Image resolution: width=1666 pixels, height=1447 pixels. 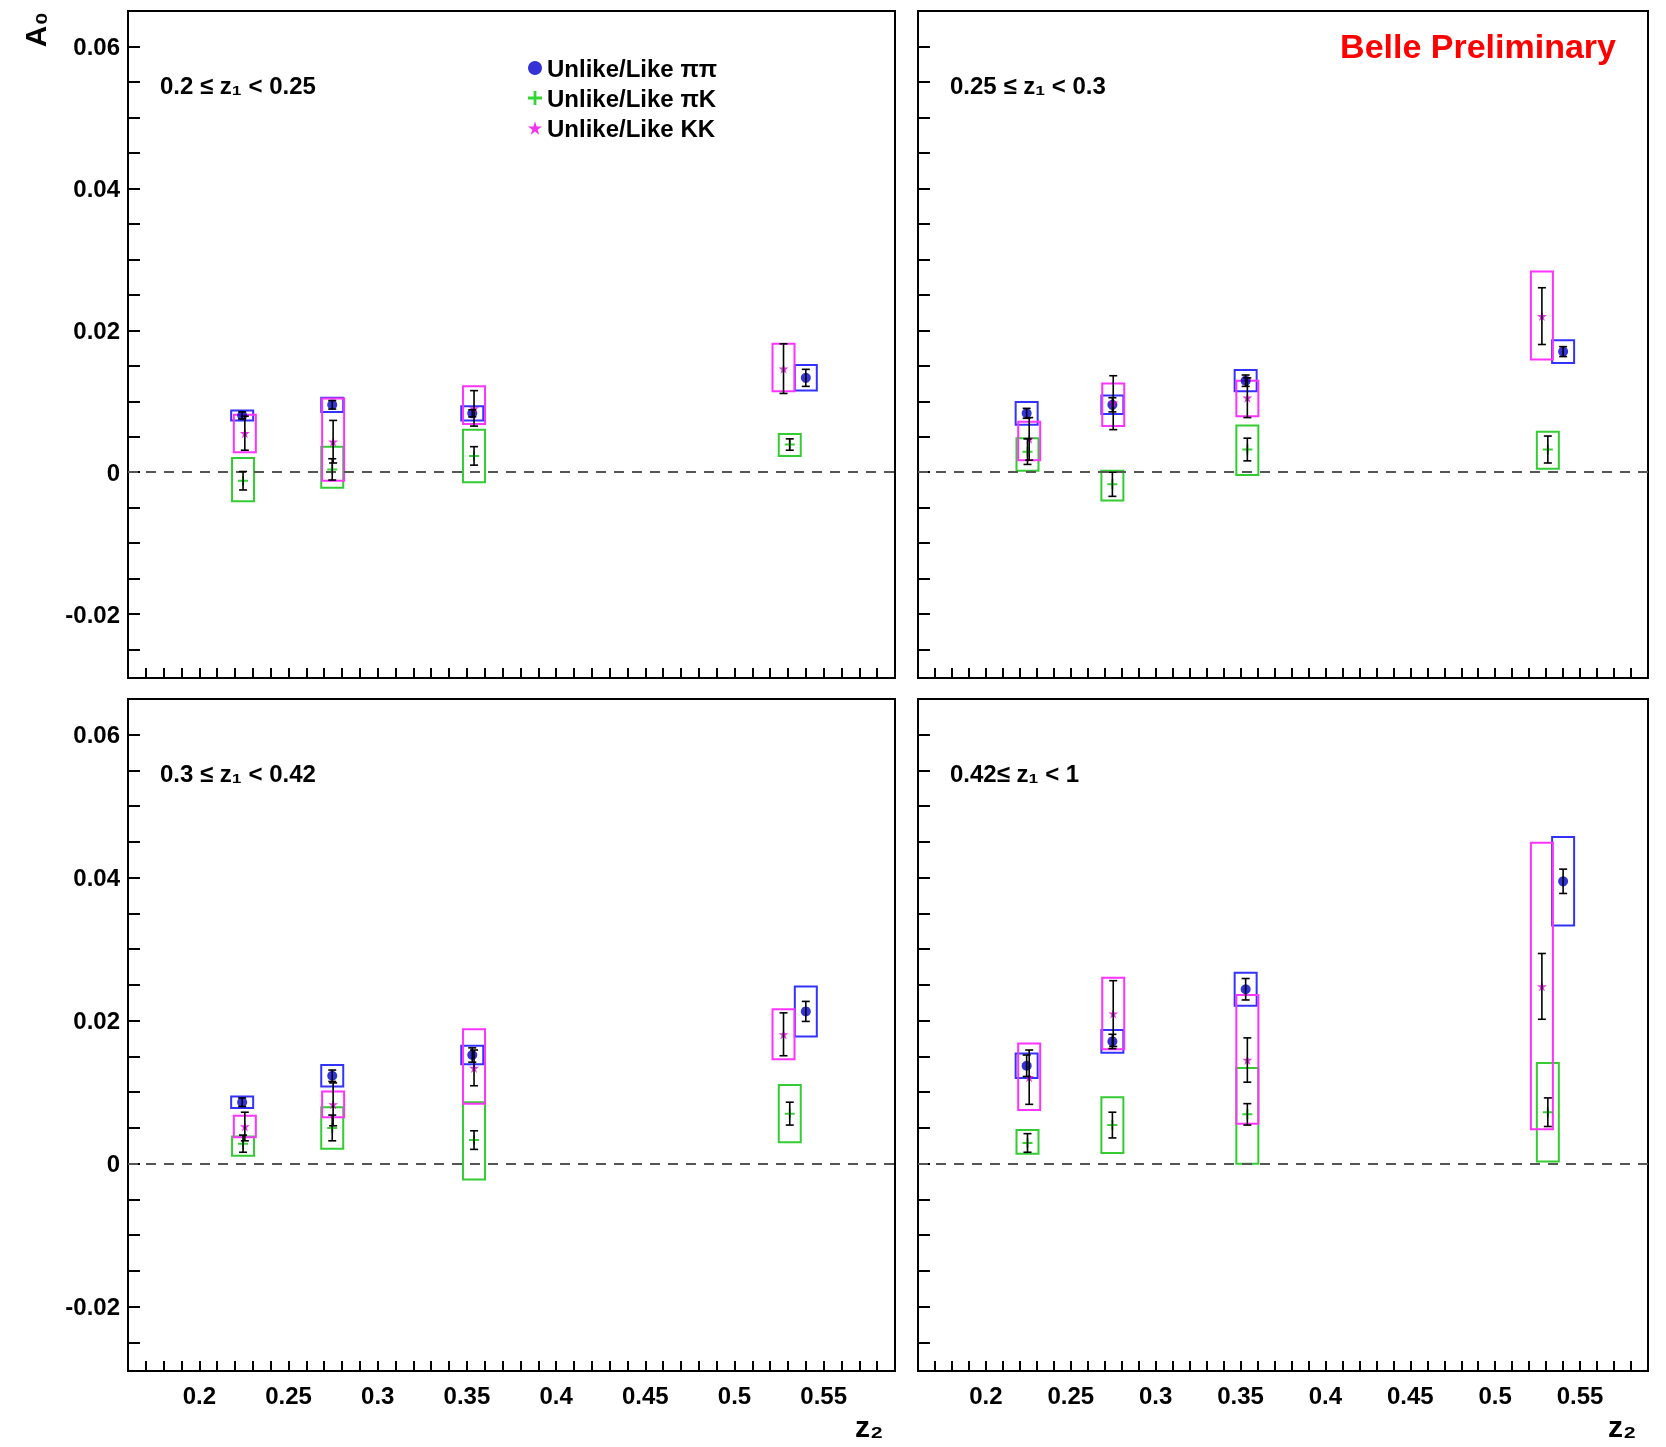 I want to click on annotation: 0.2 ≤ z₁ < 0.25, so click(x=238, y=85).